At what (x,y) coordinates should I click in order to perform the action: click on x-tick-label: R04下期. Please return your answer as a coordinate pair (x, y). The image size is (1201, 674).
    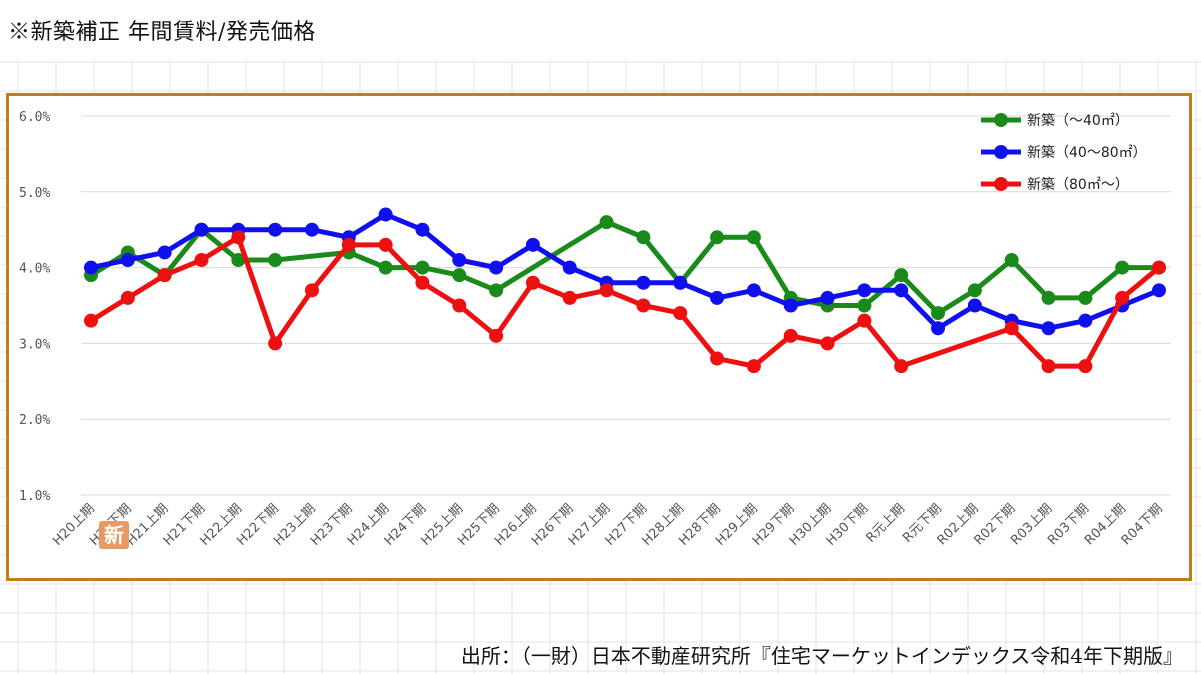
    Looking at the image, I should click on (1142, 524).